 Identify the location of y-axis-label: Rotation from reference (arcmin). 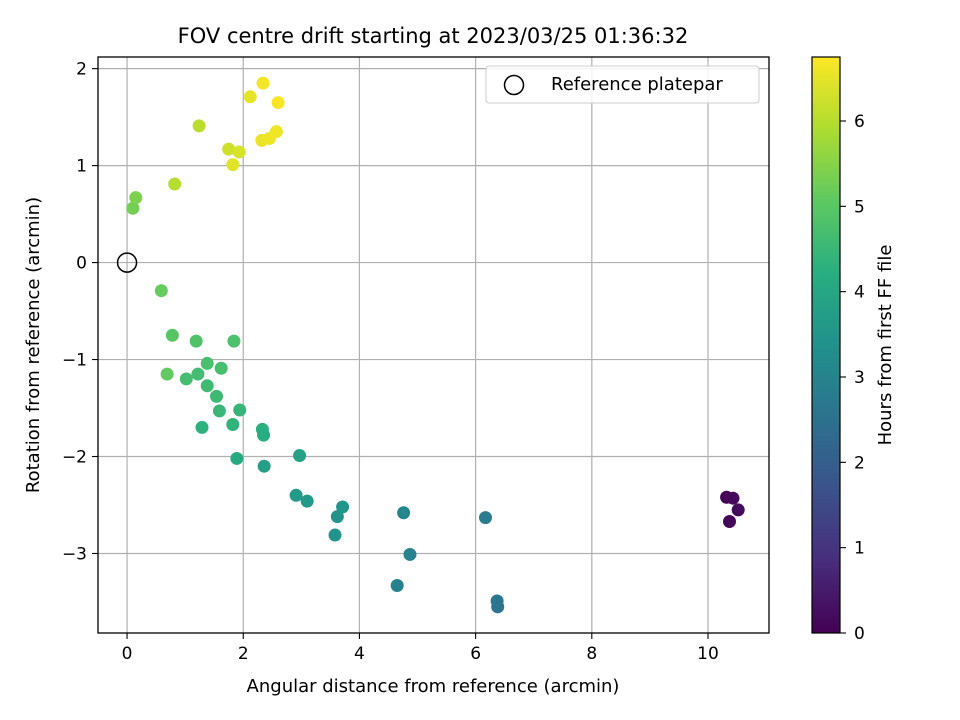
(33, 345).